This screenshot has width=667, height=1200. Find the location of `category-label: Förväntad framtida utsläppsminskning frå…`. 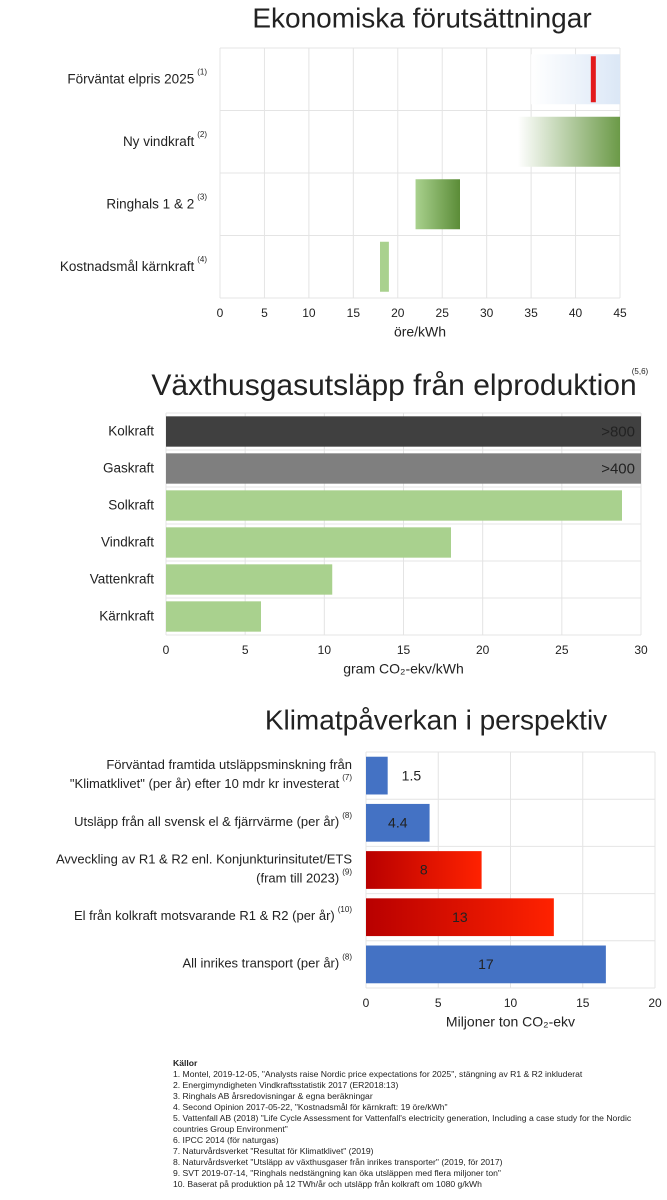

category-label: Förväntad framtida utsläppsminskning frå… is located at coordinates (229, 765).